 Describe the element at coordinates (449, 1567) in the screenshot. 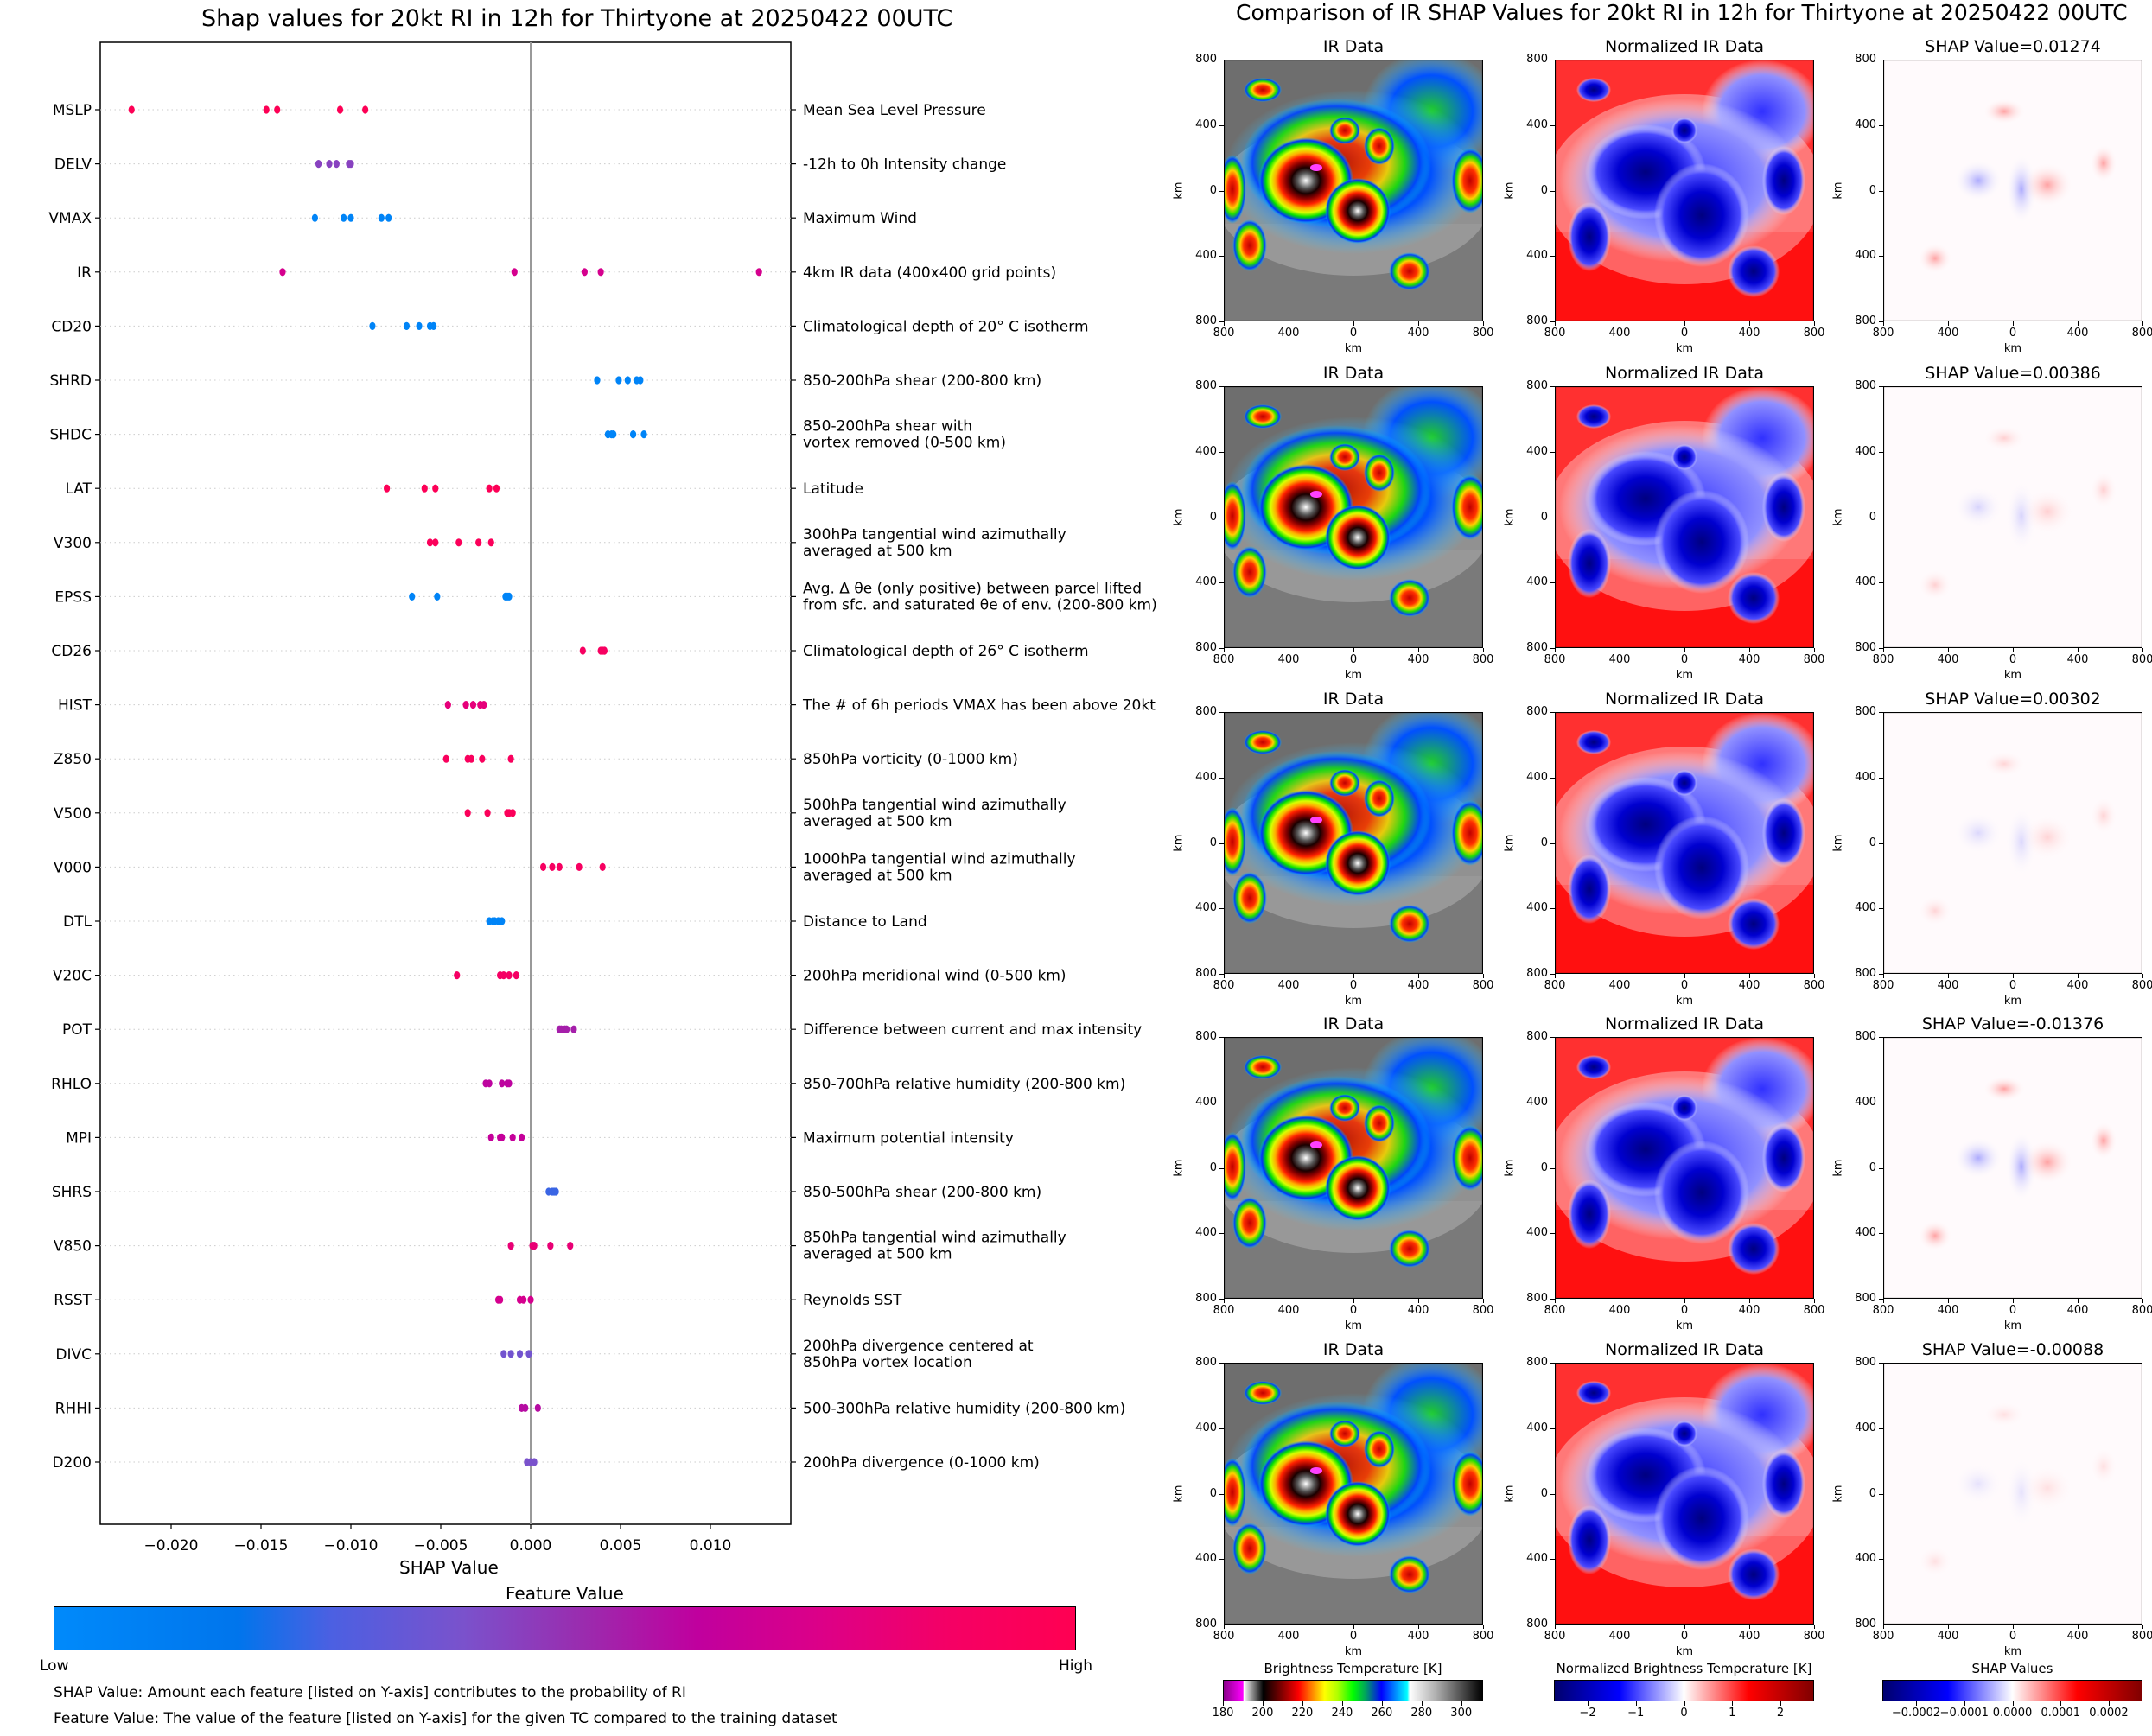

I see `x-axis-label: SHAP Value` at that location.